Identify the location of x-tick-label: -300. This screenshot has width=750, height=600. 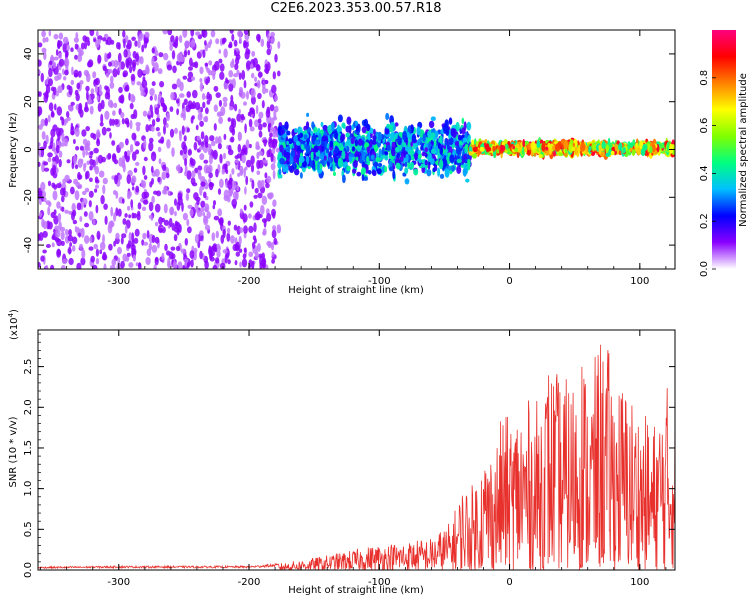
(118, 281).